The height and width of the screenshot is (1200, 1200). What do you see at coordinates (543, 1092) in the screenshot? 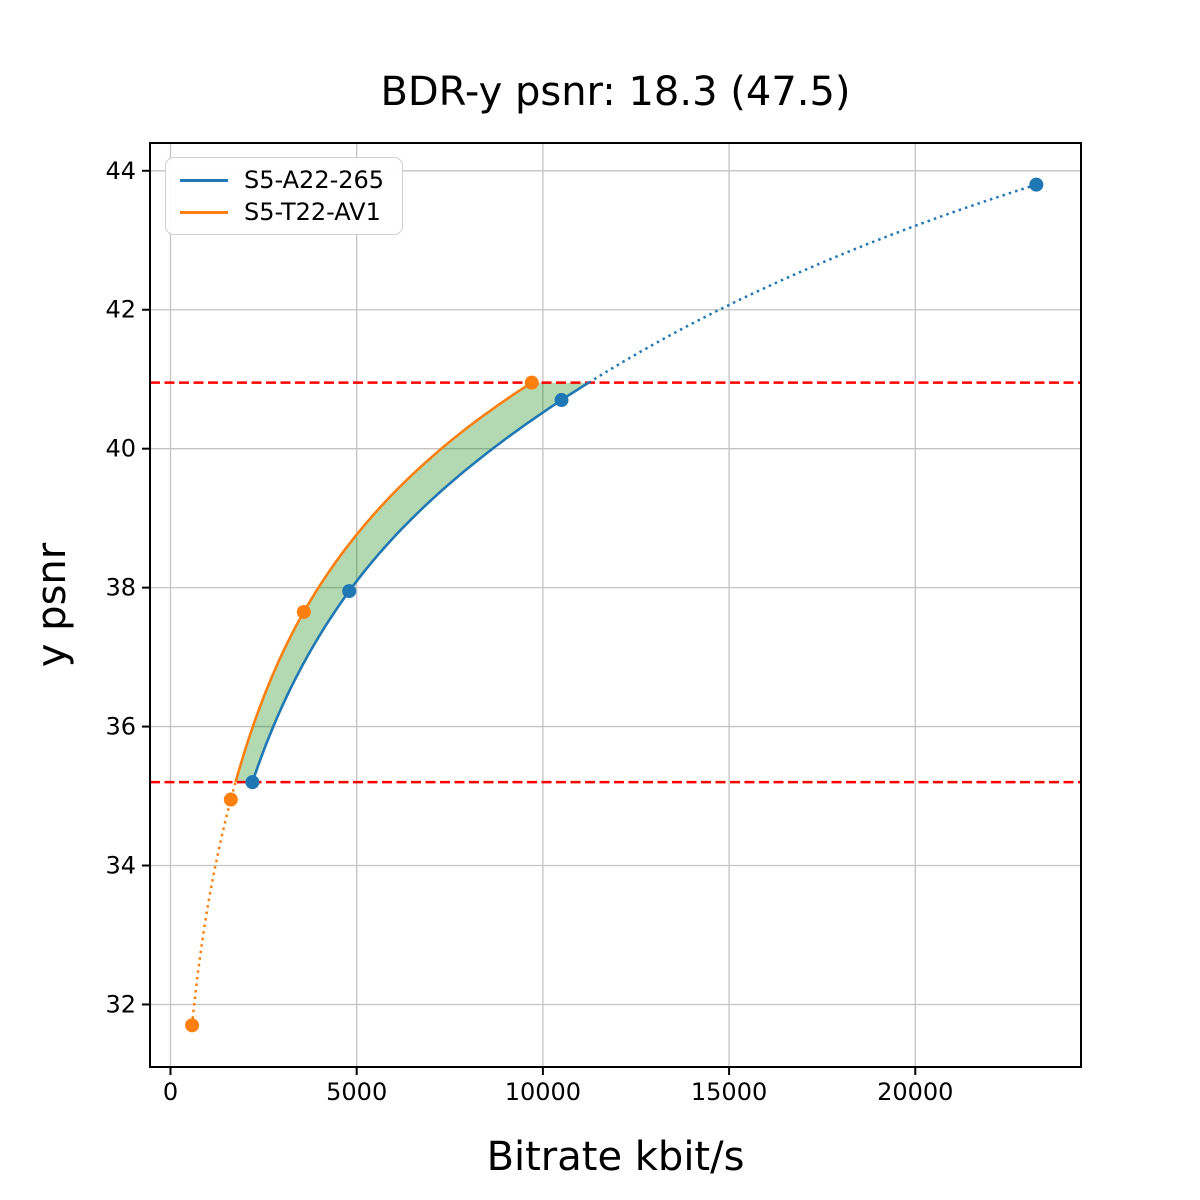
I see `x-tick-label: 10000` at bounding box center [543, 1092].